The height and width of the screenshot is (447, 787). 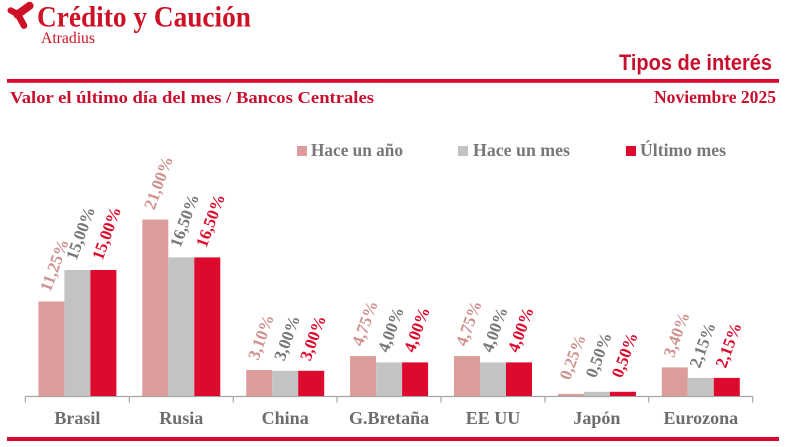 What do you see at coordinates (77, 418) in the screenshot?
I see `svg-text: Brasil` at bounding box center [77, 418].